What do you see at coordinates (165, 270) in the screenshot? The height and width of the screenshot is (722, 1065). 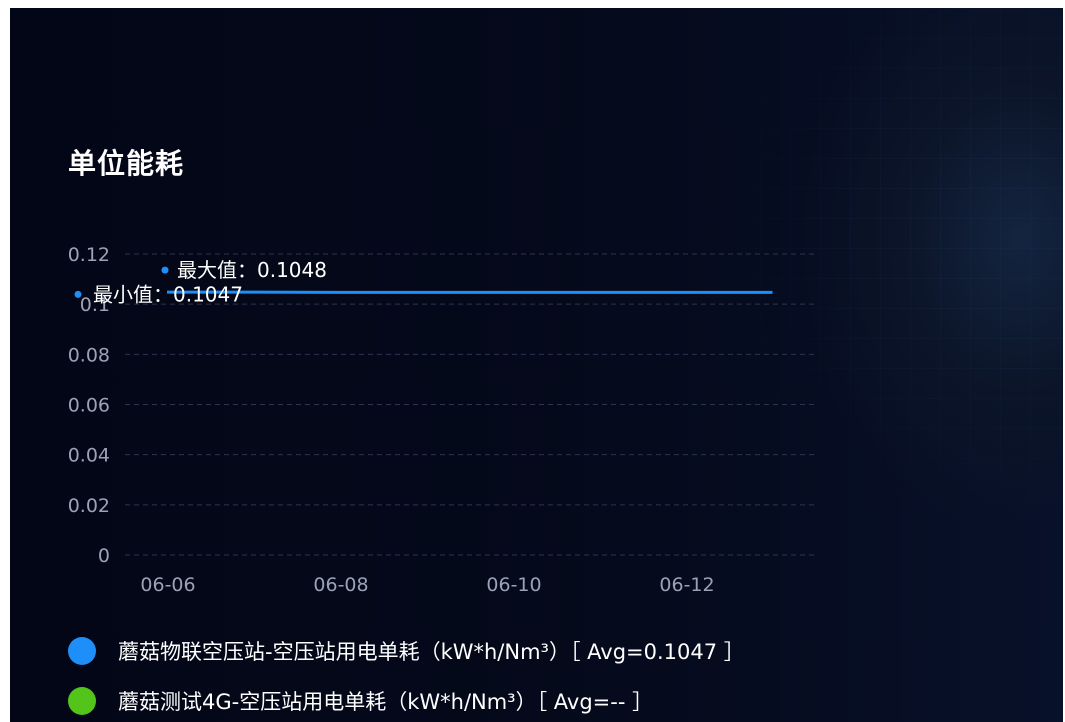 I see `max-value-marker` at bounding box center [165, 270].